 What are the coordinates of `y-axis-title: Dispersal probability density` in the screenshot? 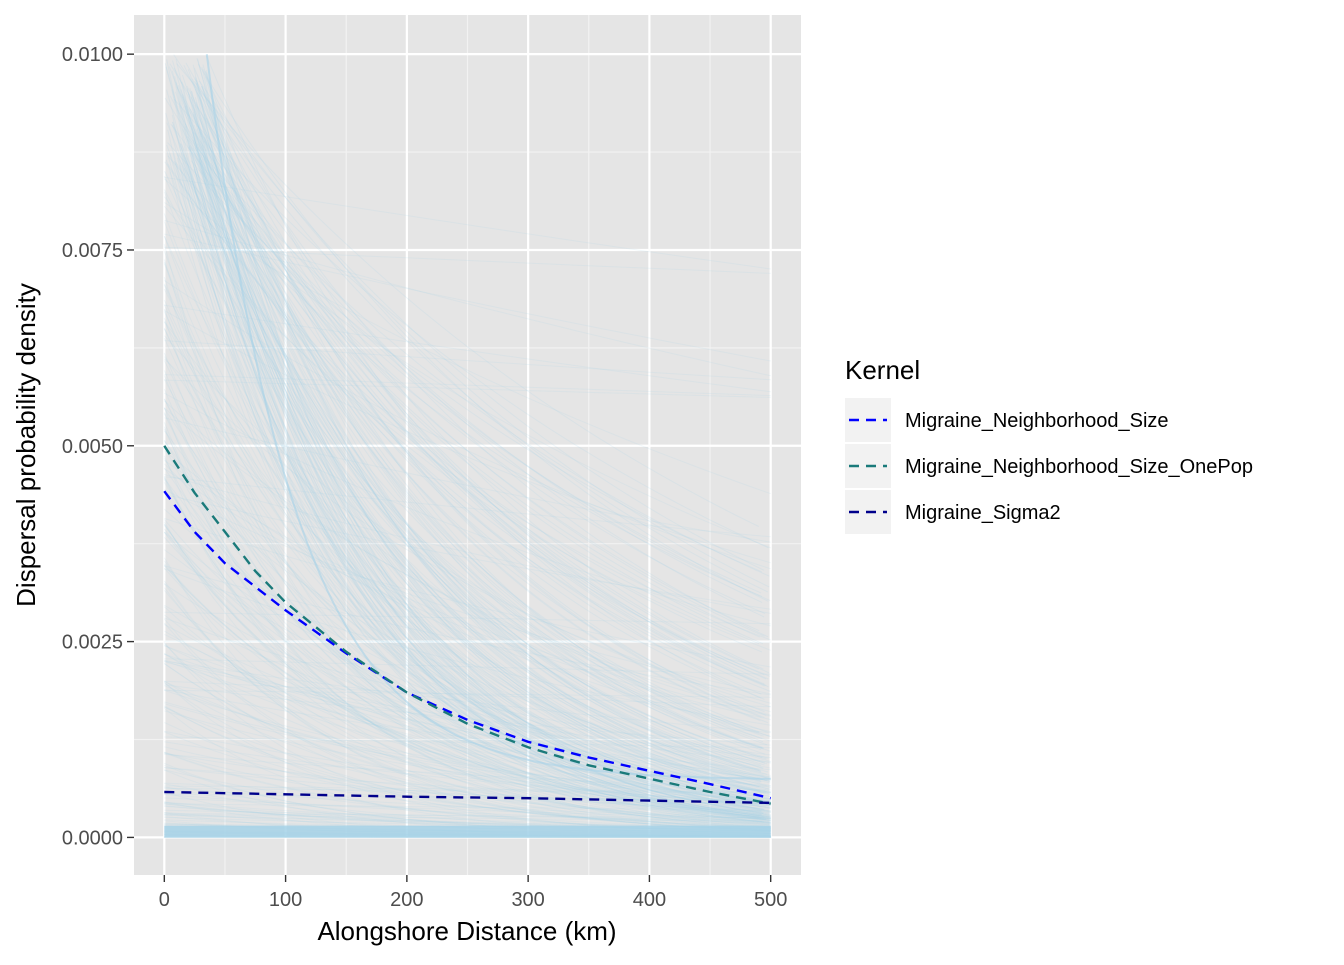 It's located at (26, 445).